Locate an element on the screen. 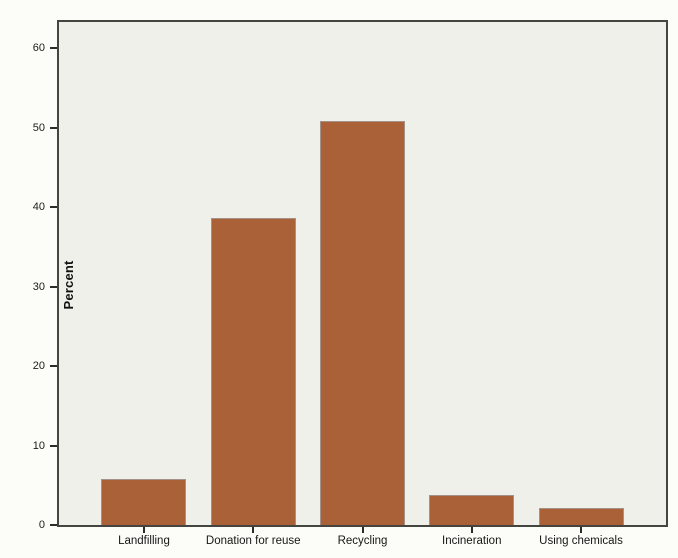 The width and height of the screenshot is (678, 558). bar-incineration is located at coordinates (472, 509).